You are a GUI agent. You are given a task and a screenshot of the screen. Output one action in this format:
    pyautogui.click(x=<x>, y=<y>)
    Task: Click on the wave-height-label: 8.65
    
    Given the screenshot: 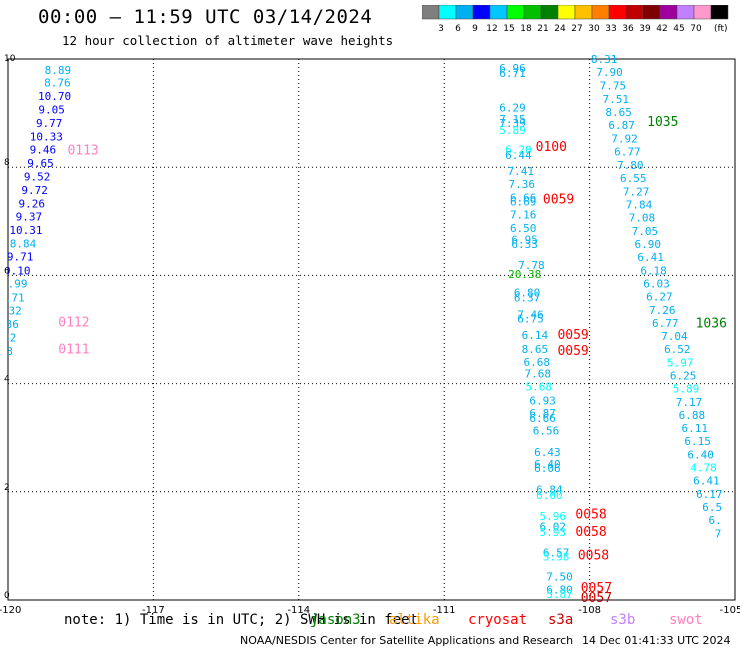 What is the action you would take?
    pyautogui.click(x=535, y=349)
    